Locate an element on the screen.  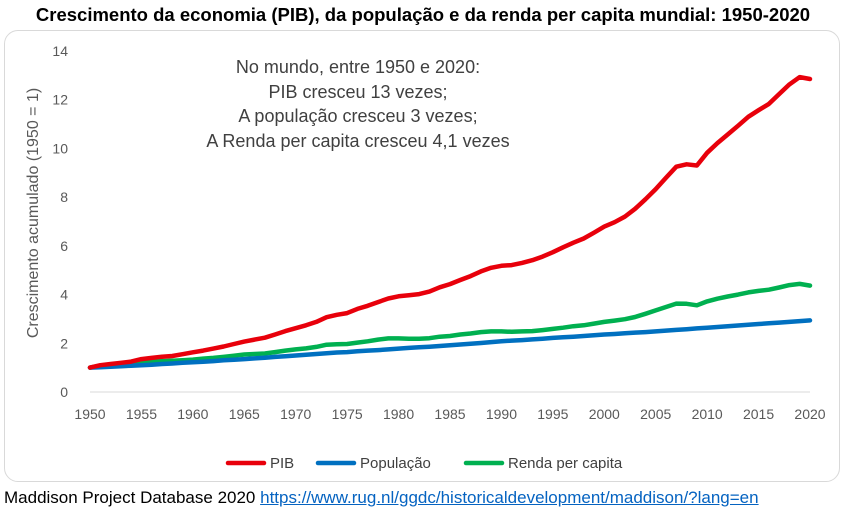
y-axis-title: Crescimento acumulado (1950 = 1) is located at coordinates (33, 213).